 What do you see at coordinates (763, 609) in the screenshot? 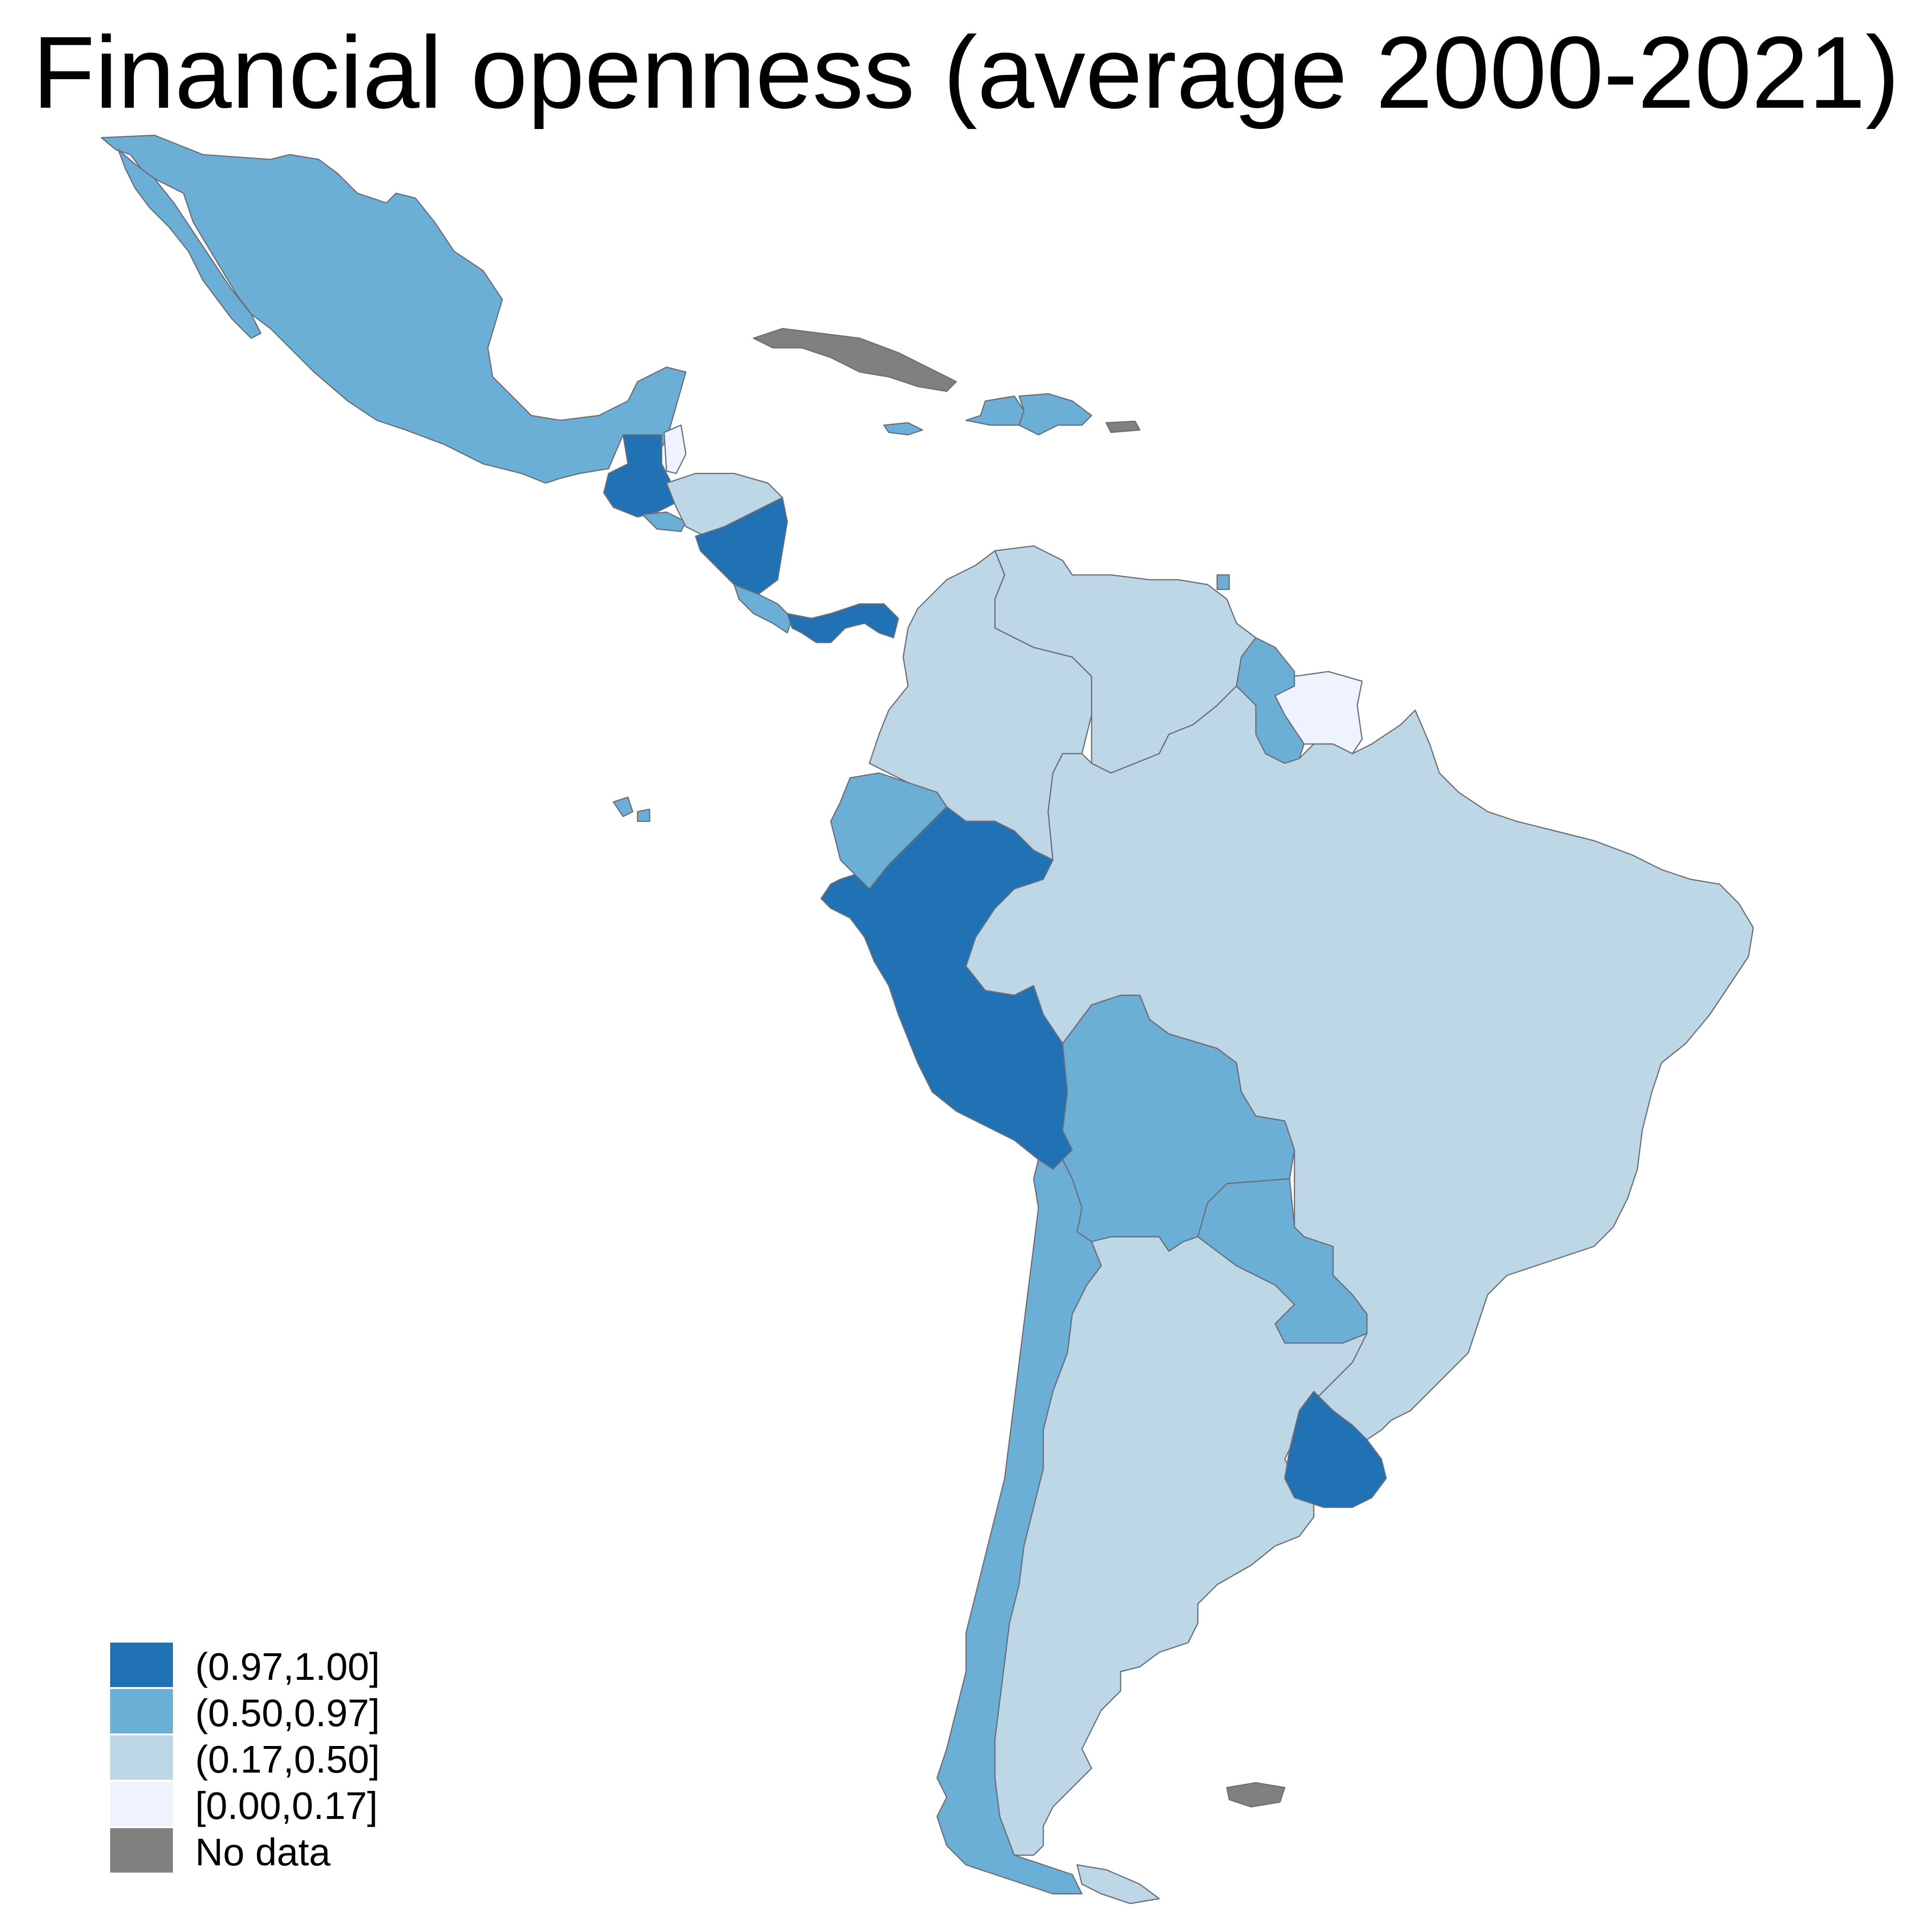
I see `country-costa-rica` at bounding box center [763, 609].